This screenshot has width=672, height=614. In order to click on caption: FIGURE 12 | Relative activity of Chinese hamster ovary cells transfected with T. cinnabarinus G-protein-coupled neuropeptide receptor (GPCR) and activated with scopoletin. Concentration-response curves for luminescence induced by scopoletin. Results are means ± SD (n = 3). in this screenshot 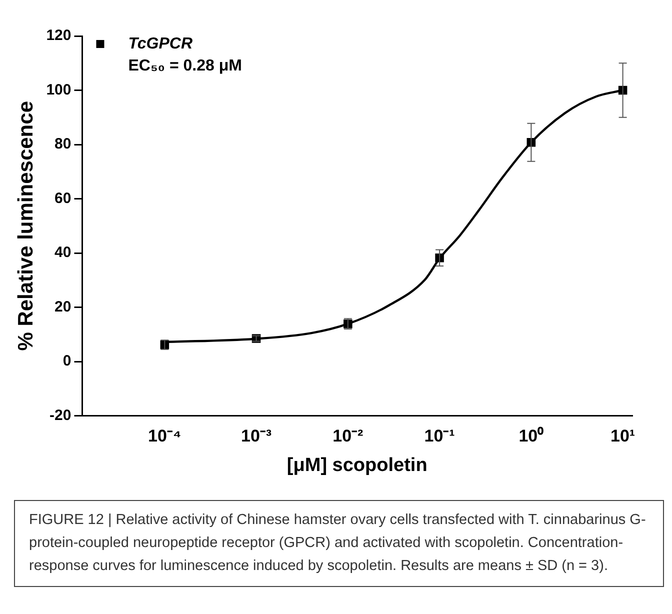, I will do `click(339, 543)`.